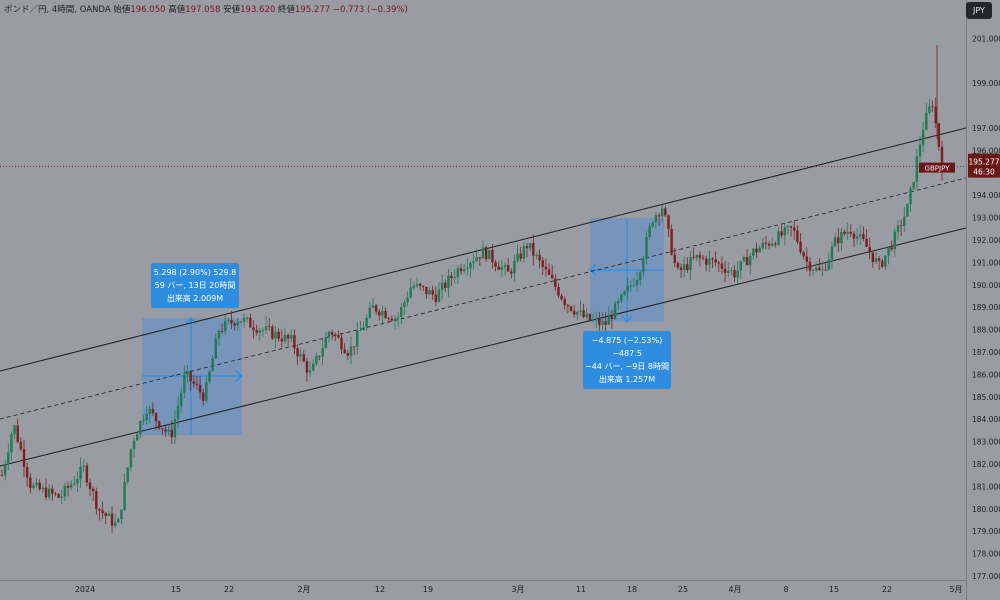 The width and height of the screenshot is (1000, 600). Describe the element at coordinates (203, 10) in the screenshot. I see `high-value: 197.058` at that location.